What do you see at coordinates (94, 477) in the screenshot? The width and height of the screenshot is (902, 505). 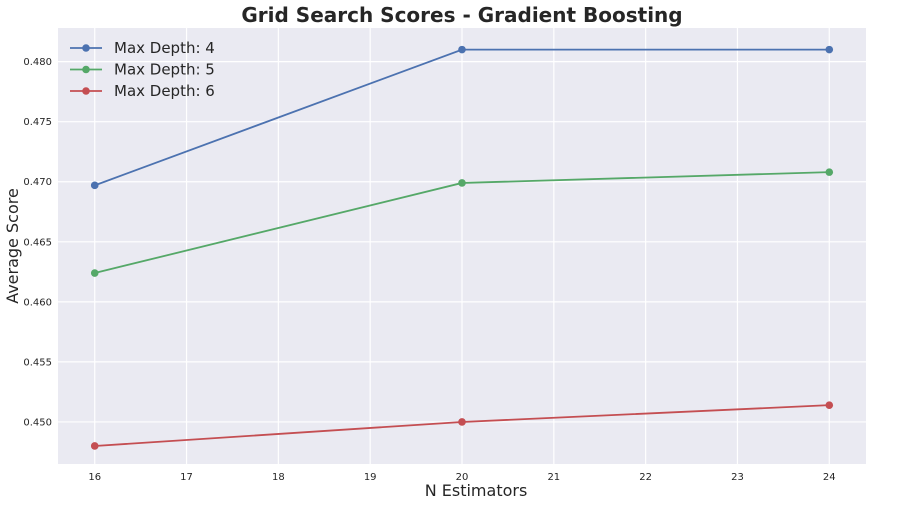 I see `x-tick-label: 16` at bounding box center [94, 477].